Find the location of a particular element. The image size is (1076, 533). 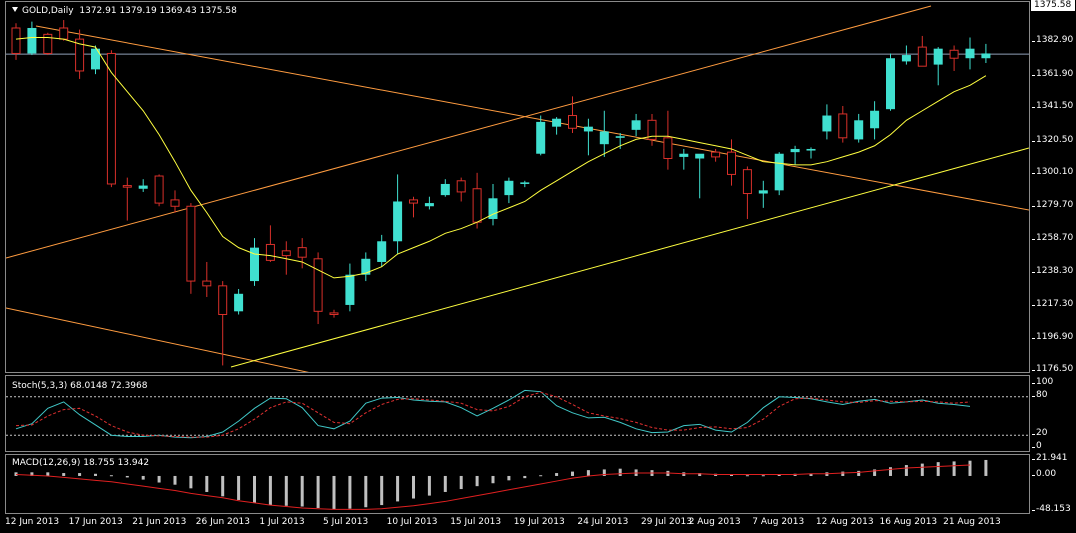

stoch-signal-line is located at coordinates (493, 414).